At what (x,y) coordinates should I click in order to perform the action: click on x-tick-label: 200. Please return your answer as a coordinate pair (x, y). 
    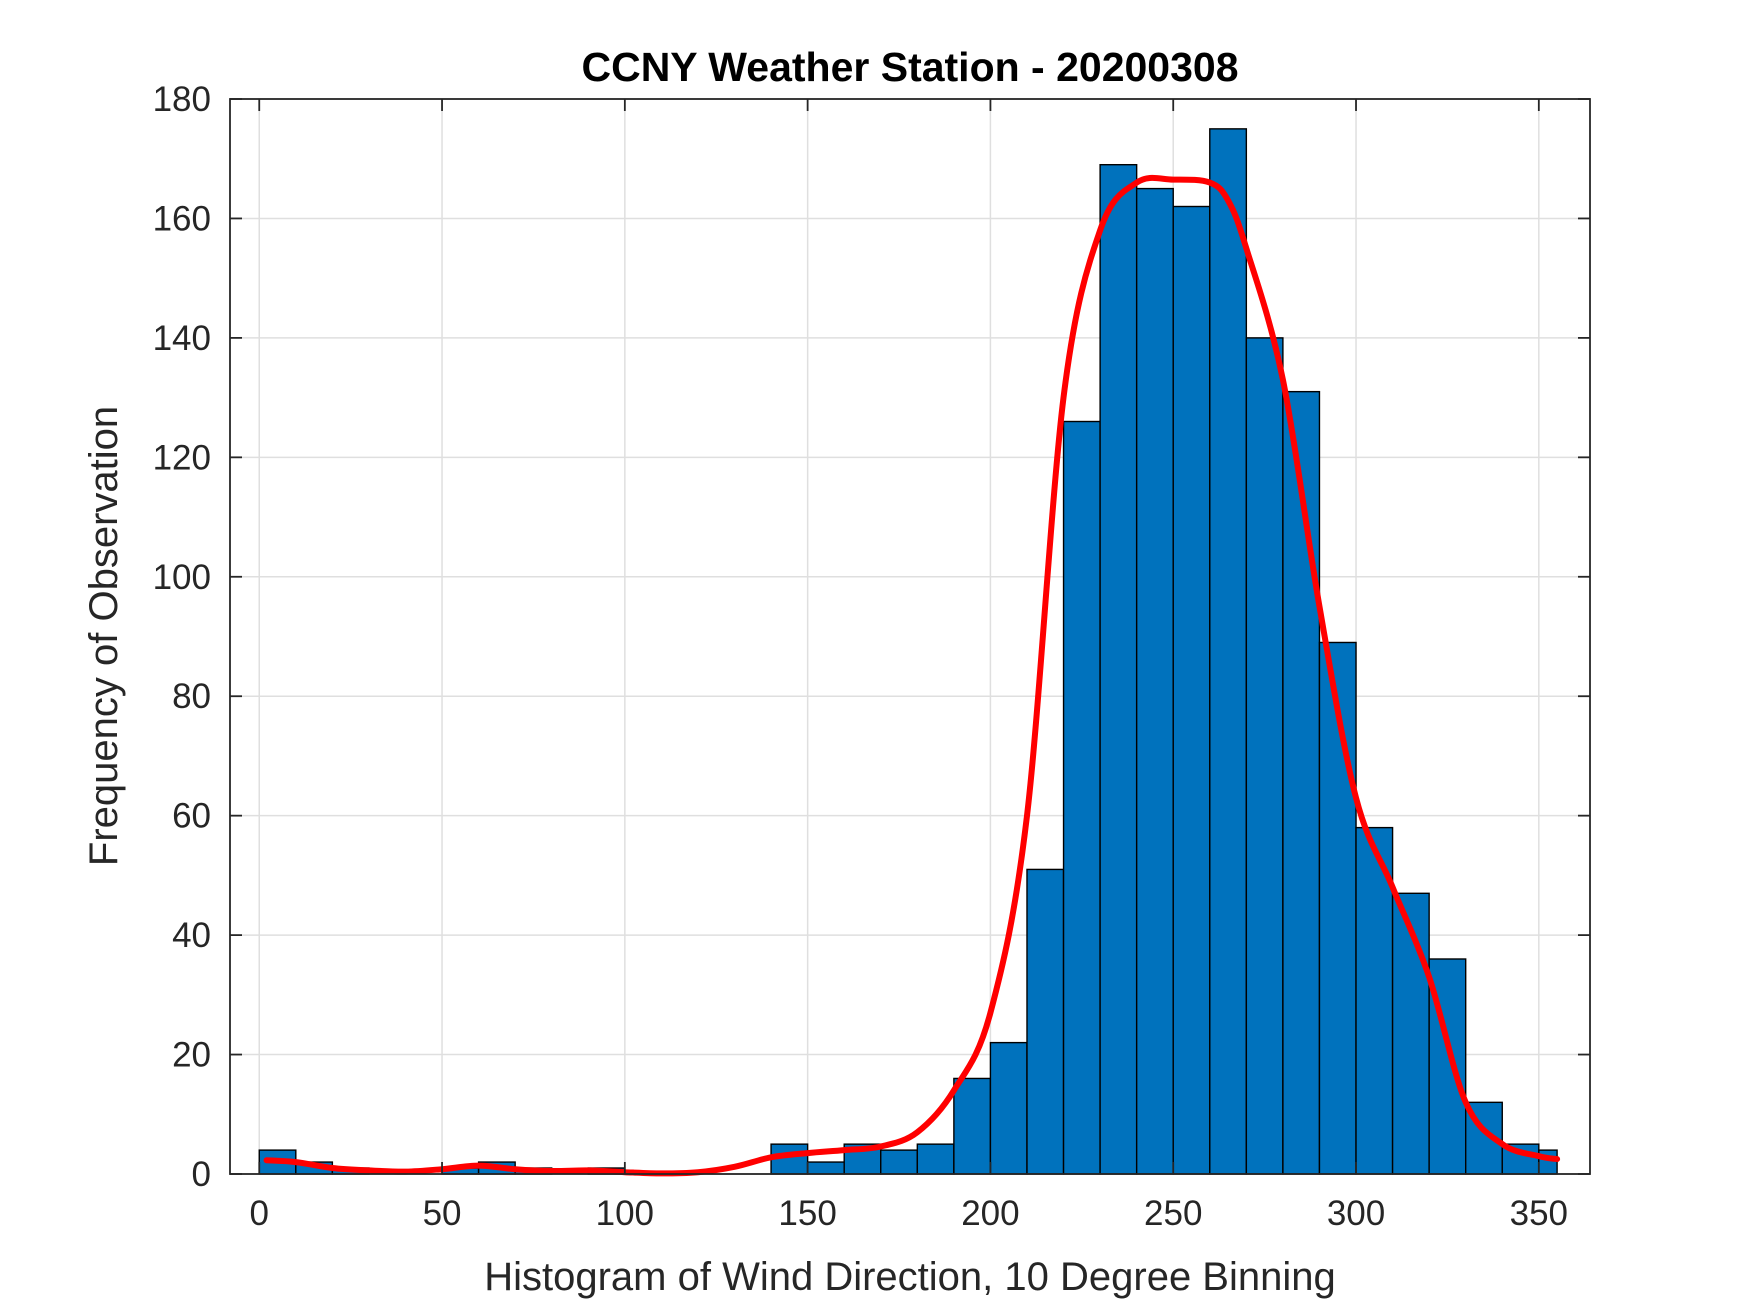
    Looking at the image, I should click on (990, 1213).